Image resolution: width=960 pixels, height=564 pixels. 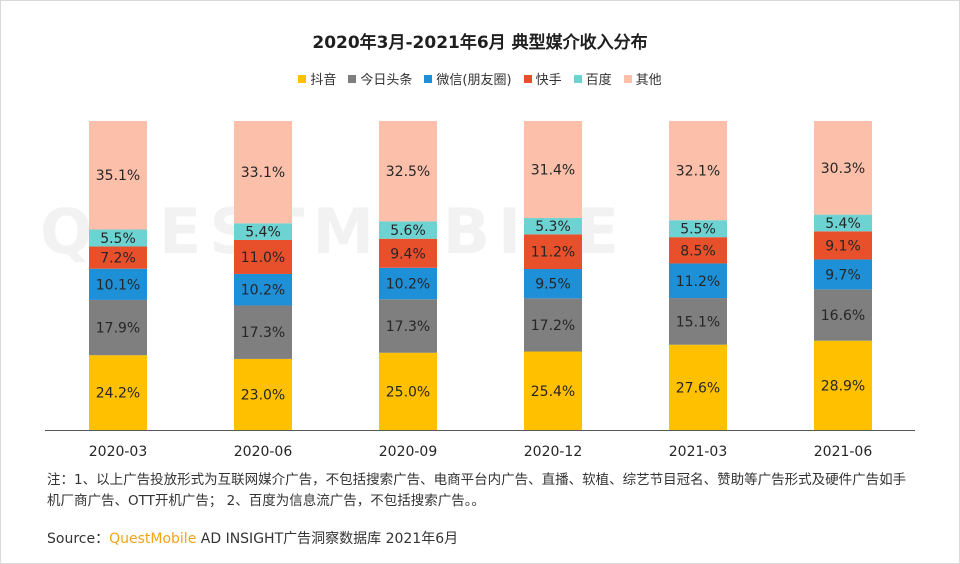 I want to click on data-label: 7.2%, so click(x=118, y=259).